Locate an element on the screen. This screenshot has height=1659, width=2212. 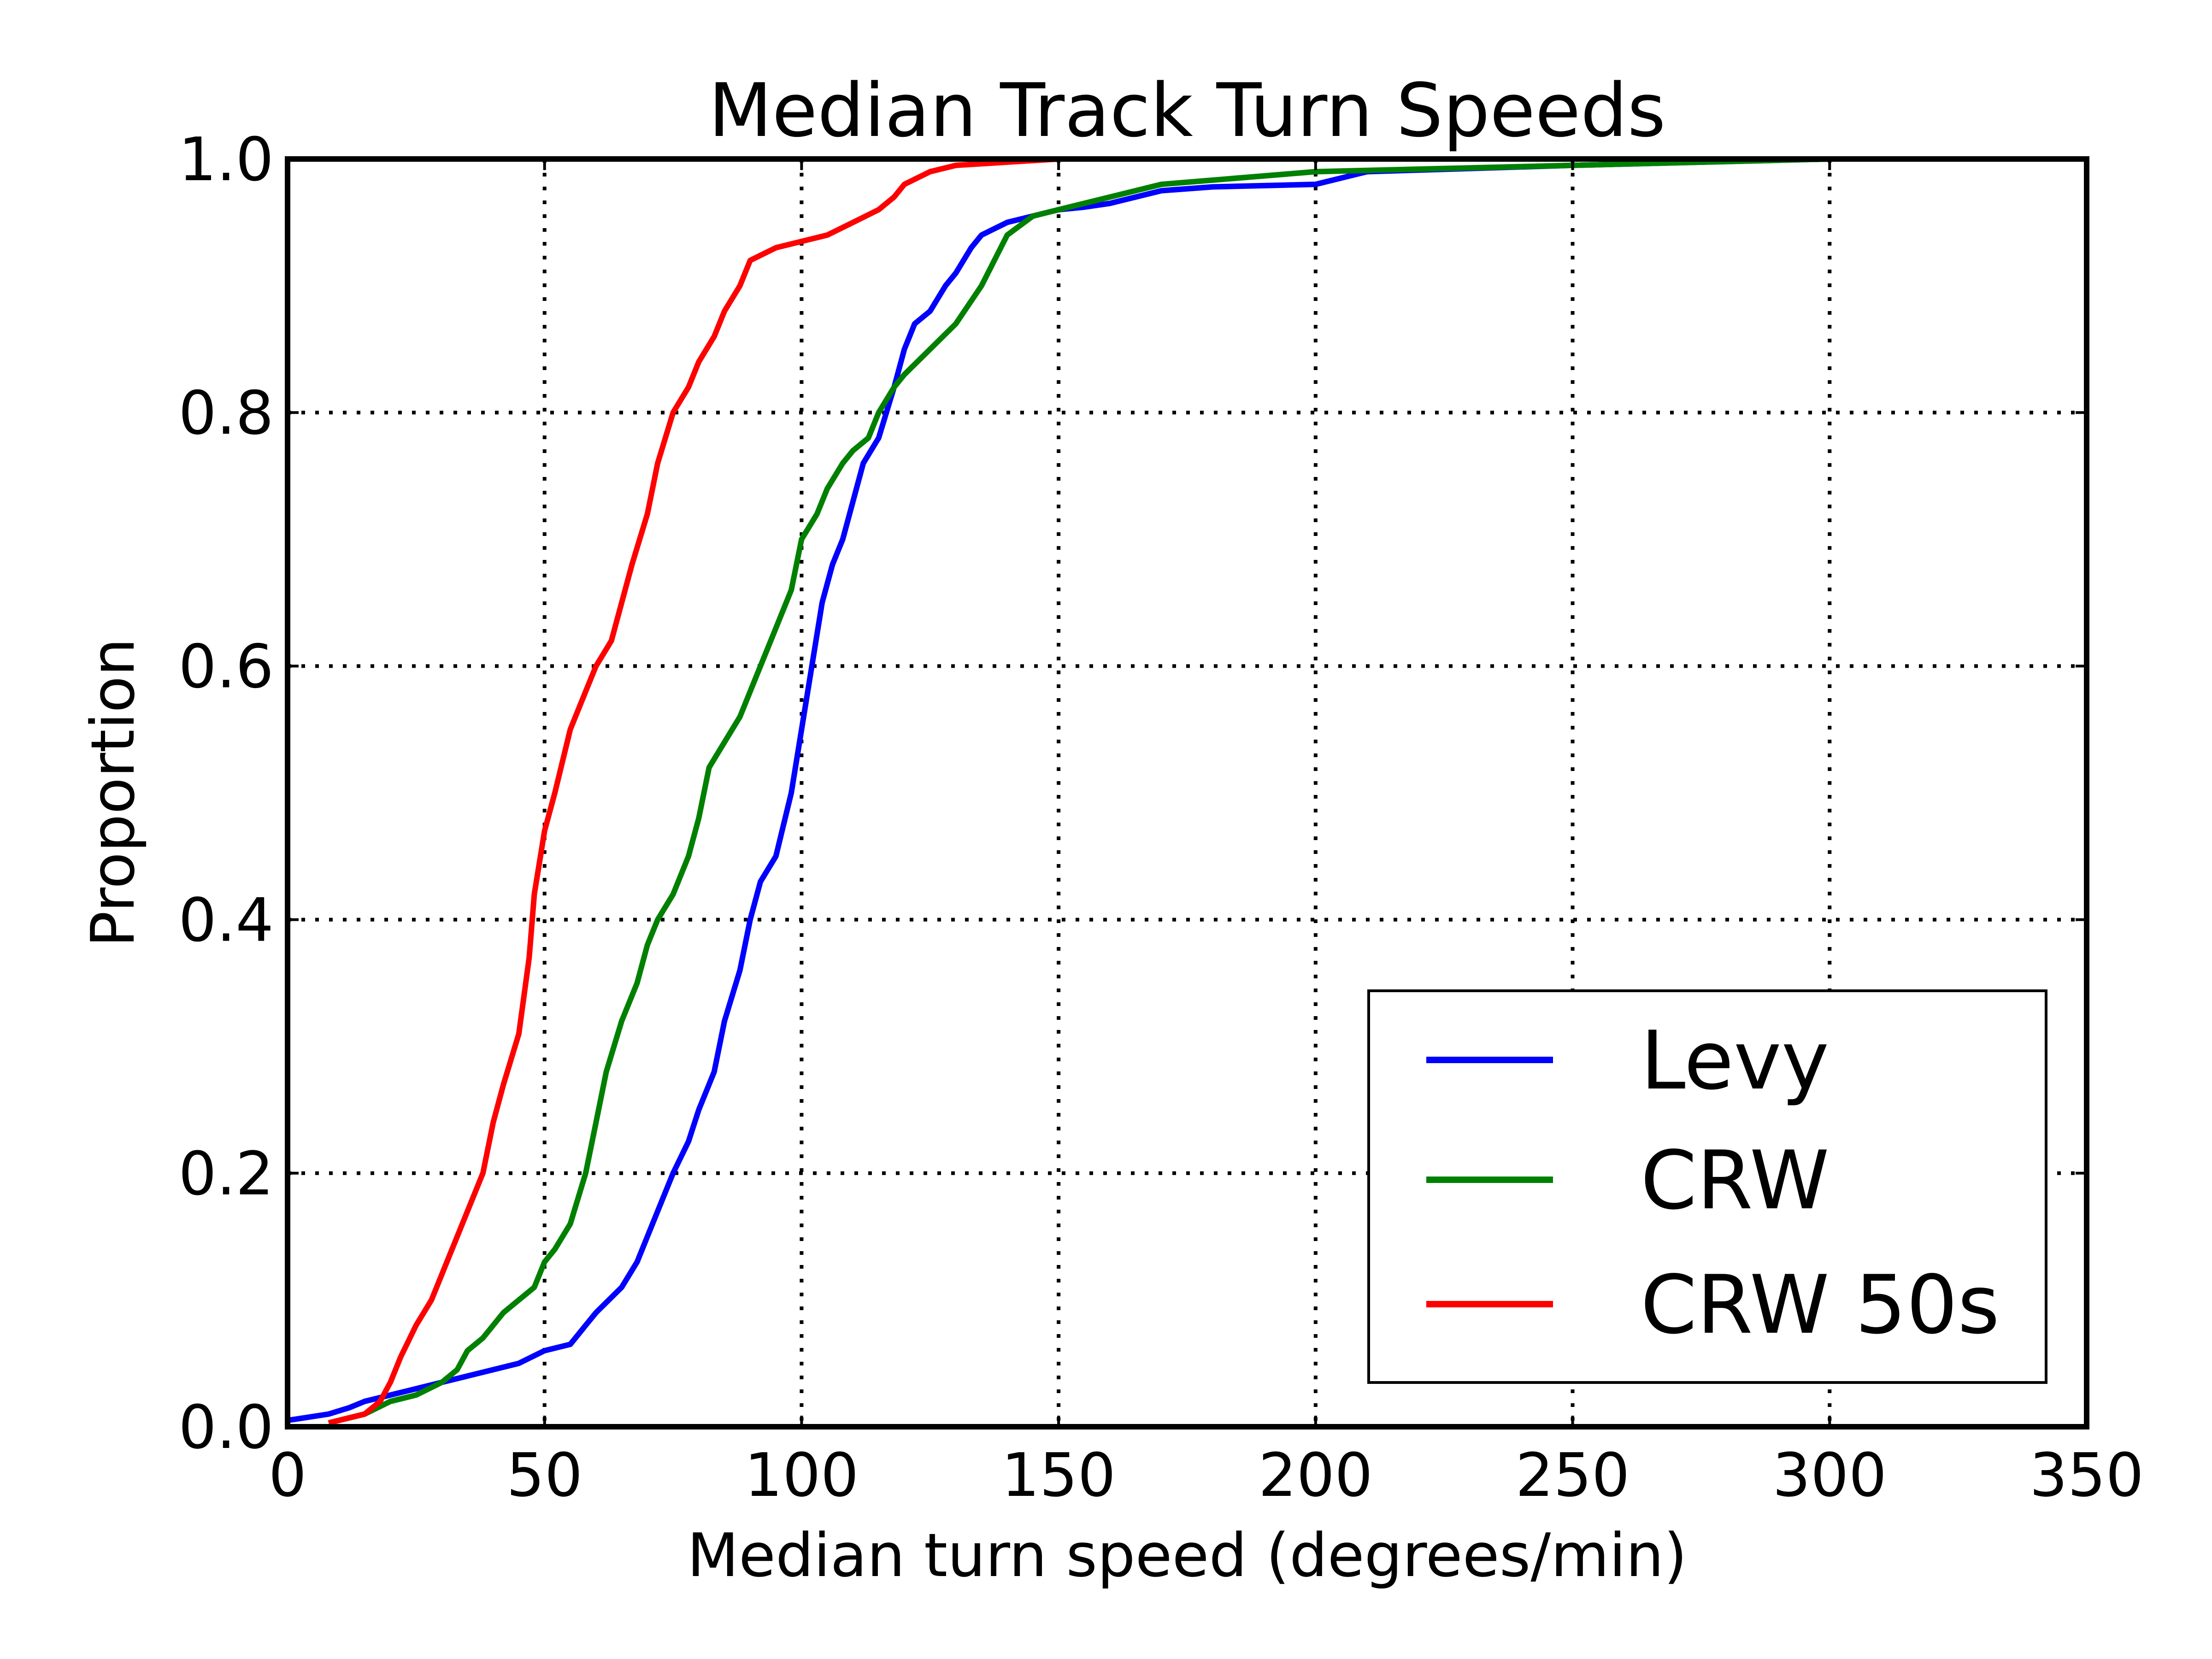
x-tick-label: 350 is located at coordinates (2087, 1475).